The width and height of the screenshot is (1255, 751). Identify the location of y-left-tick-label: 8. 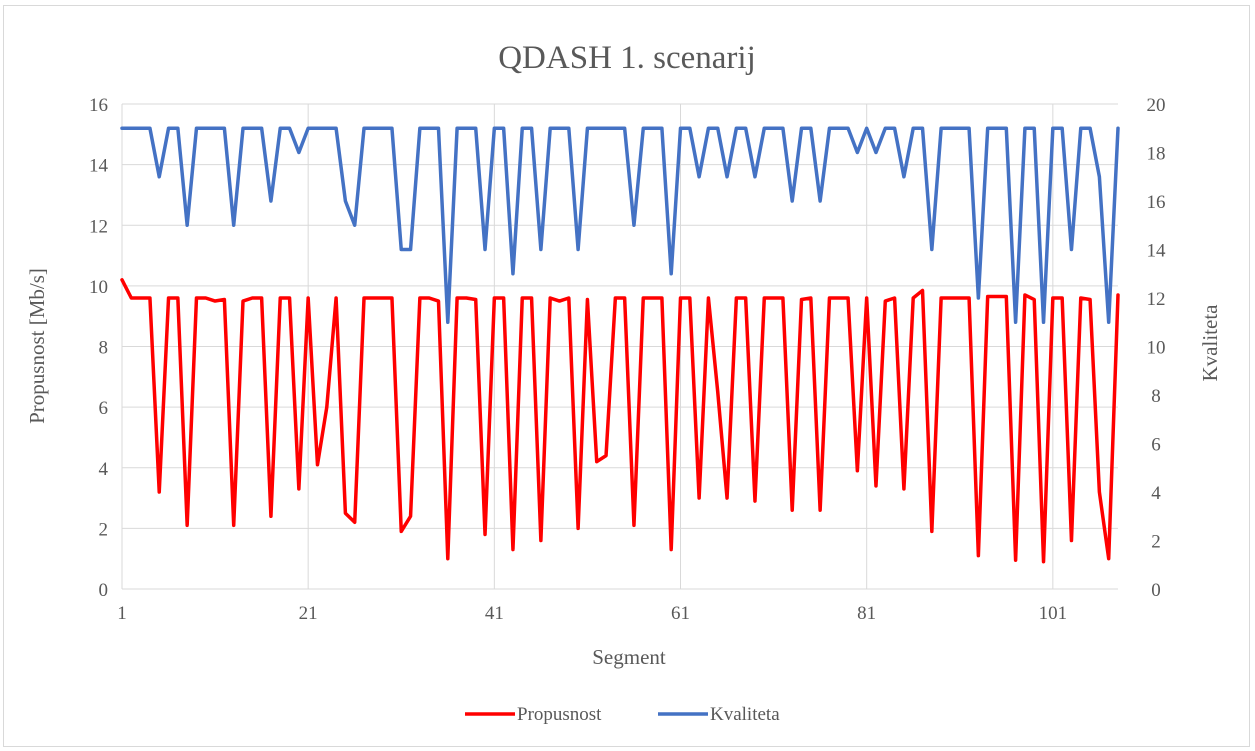
(104, 348).